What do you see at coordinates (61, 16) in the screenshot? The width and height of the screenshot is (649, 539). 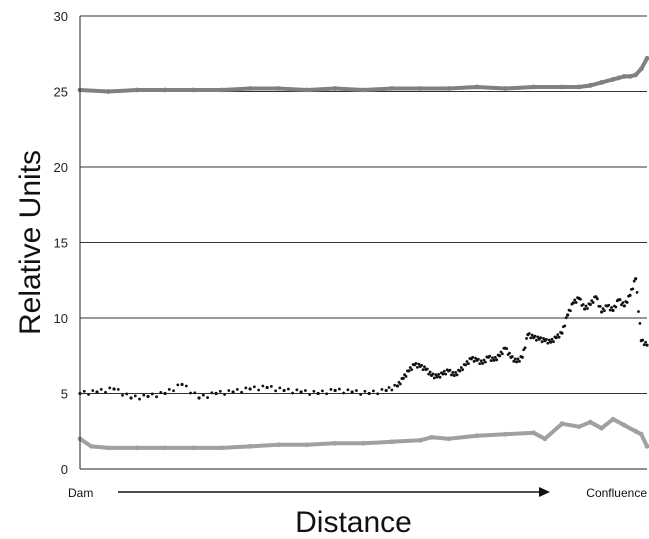 I see `y-tick-label: 30` at bounding box center [61, 16].